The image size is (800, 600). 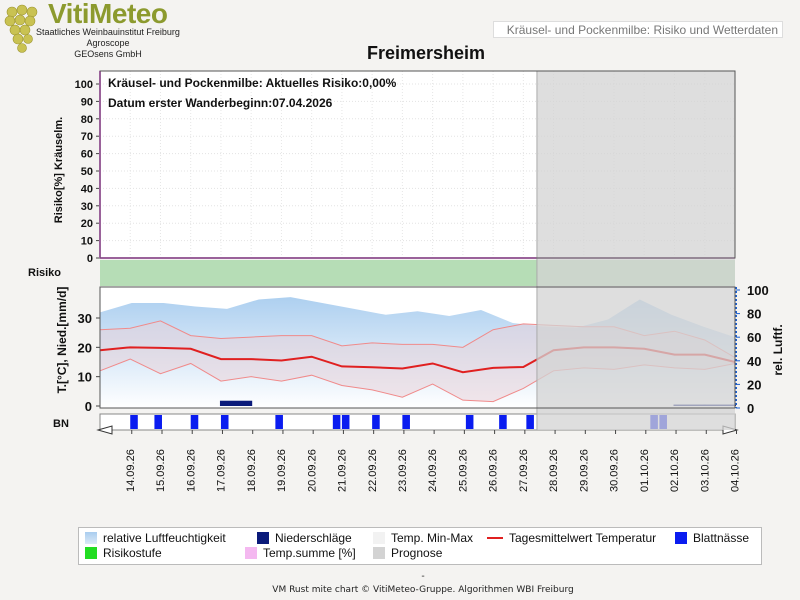 What do you see at coordinates (423, 576) in the screenshot?
I see `footer-dash: -` at bounding box center [423, 576].